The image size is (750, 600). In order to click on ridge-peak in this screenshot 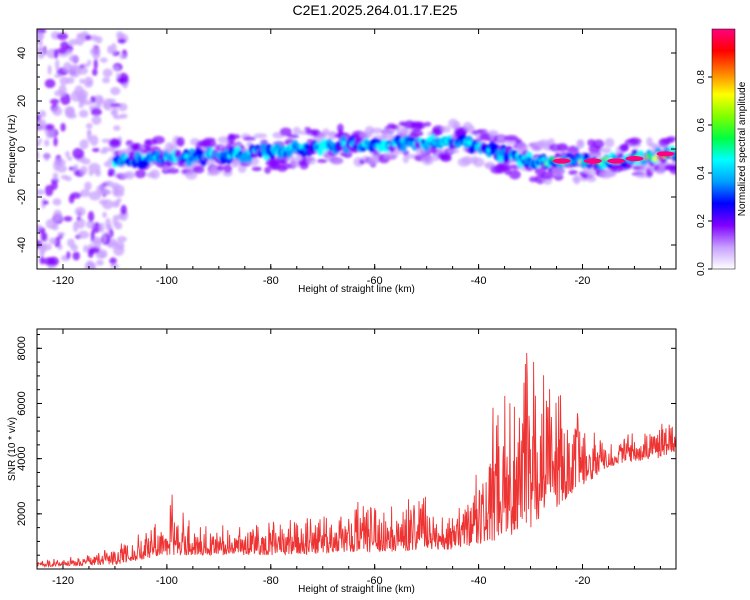, I will do `click(634, 159)`.